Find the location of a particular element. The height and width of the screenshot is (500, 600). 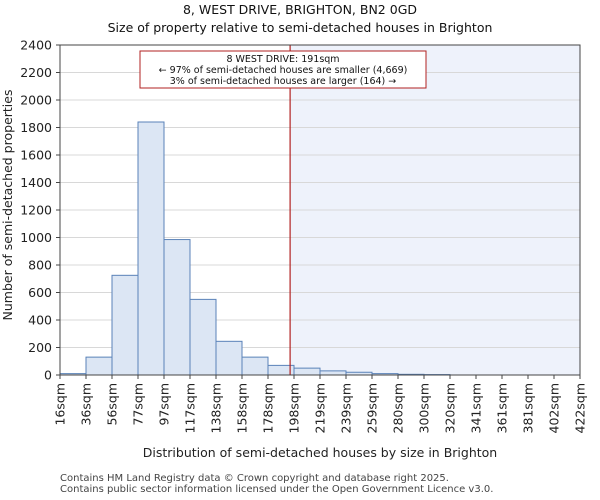

x-tick-label-259sqm: 259sqm is located at coordinates (372, 408).